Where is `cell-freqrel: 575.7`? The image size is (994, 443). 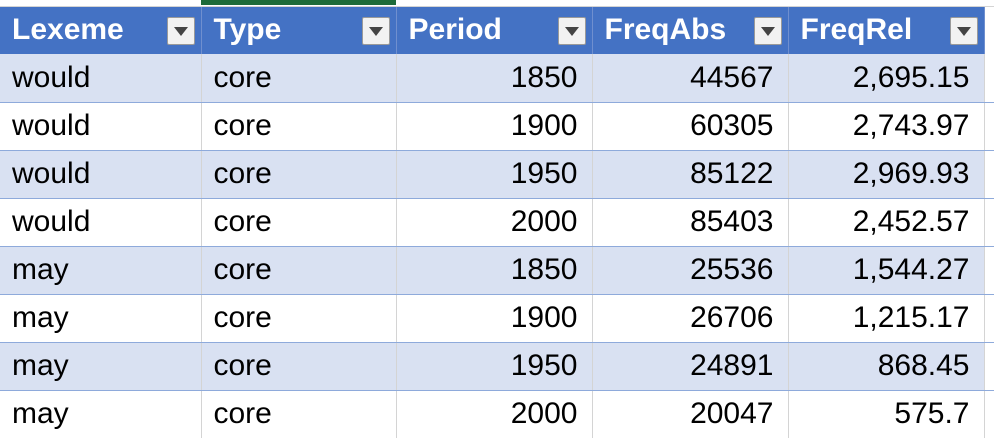
cell-freqrel: 575.7 is located at coordinates (886, 414).